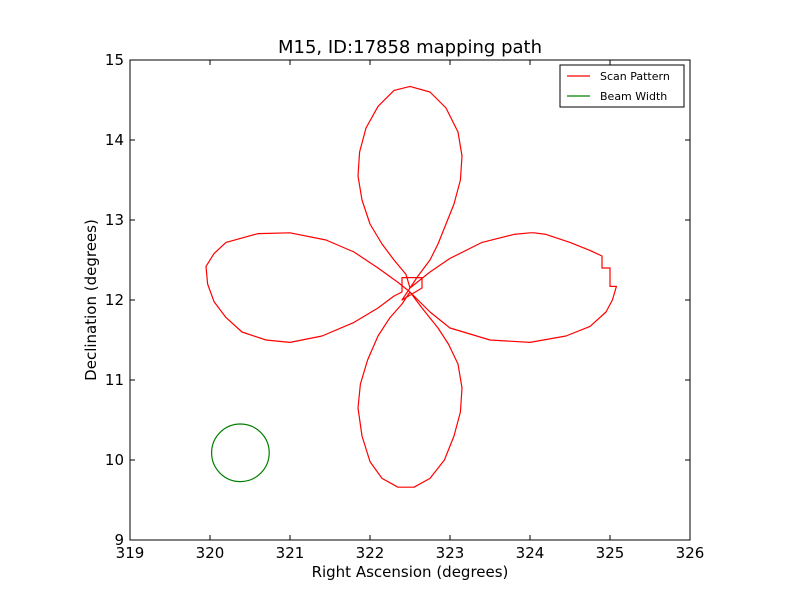  What do you see at coordinates (530, 553) in the screenshot?
I see `x-tick-label: 324` at bounding box center [530, 553].